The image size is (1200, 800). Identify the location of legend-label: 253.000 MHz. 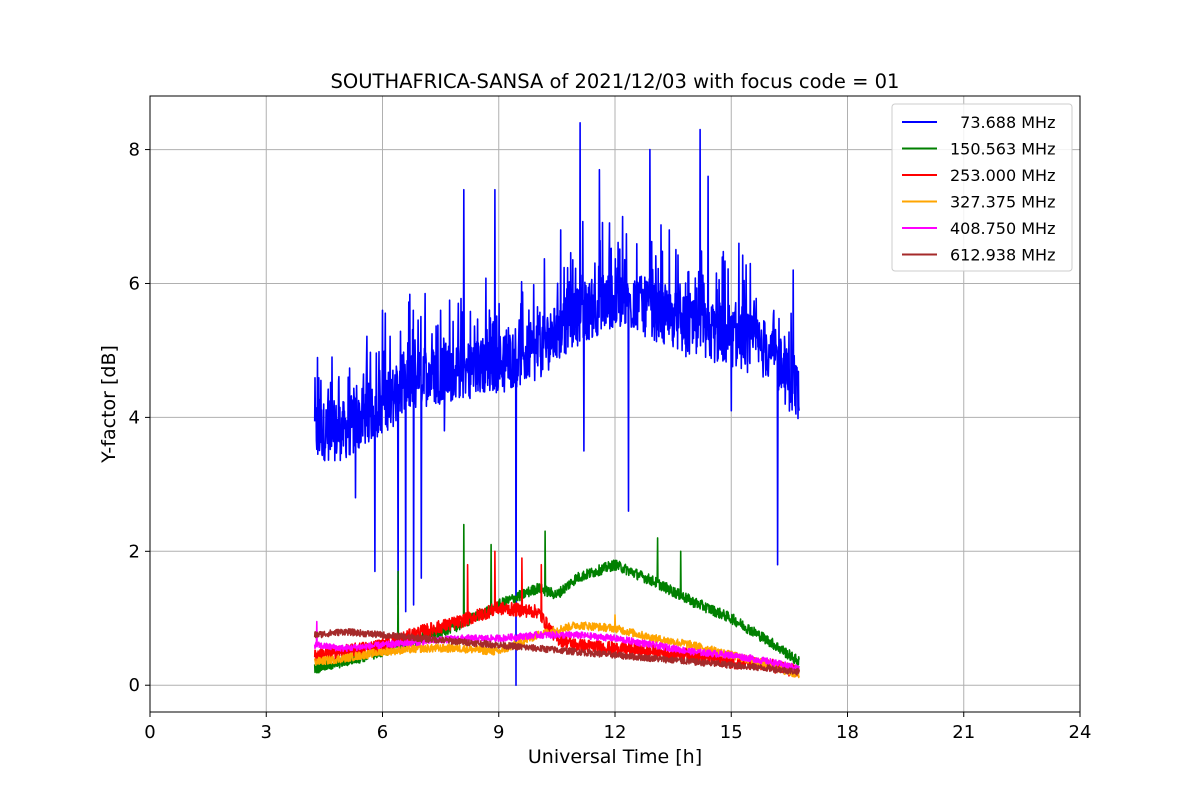
(1002, 175).